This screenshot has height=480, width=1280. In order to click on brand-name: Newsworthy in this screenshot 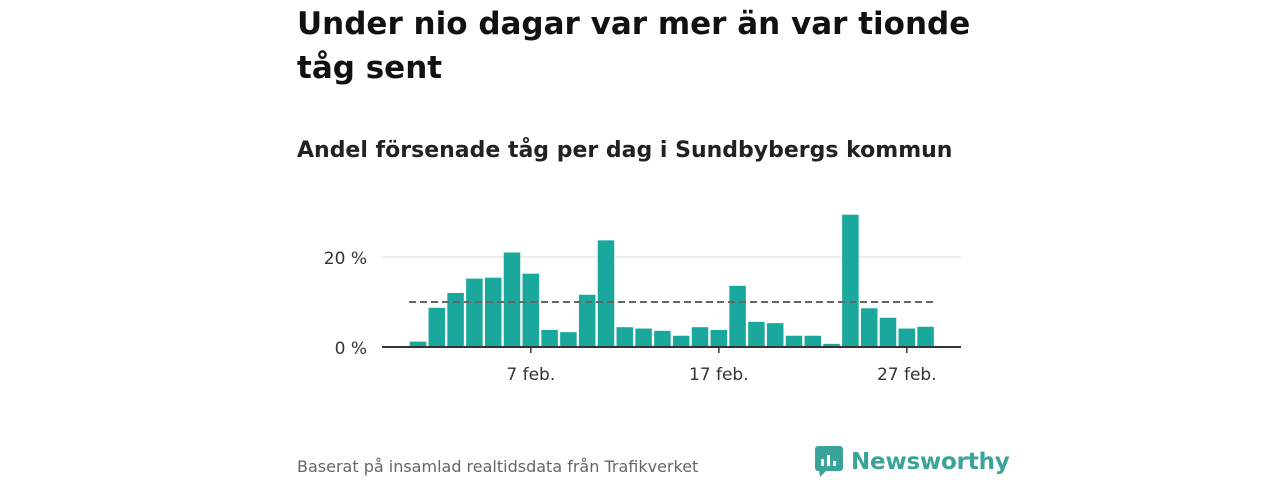, I will do `click(930, 462)`.